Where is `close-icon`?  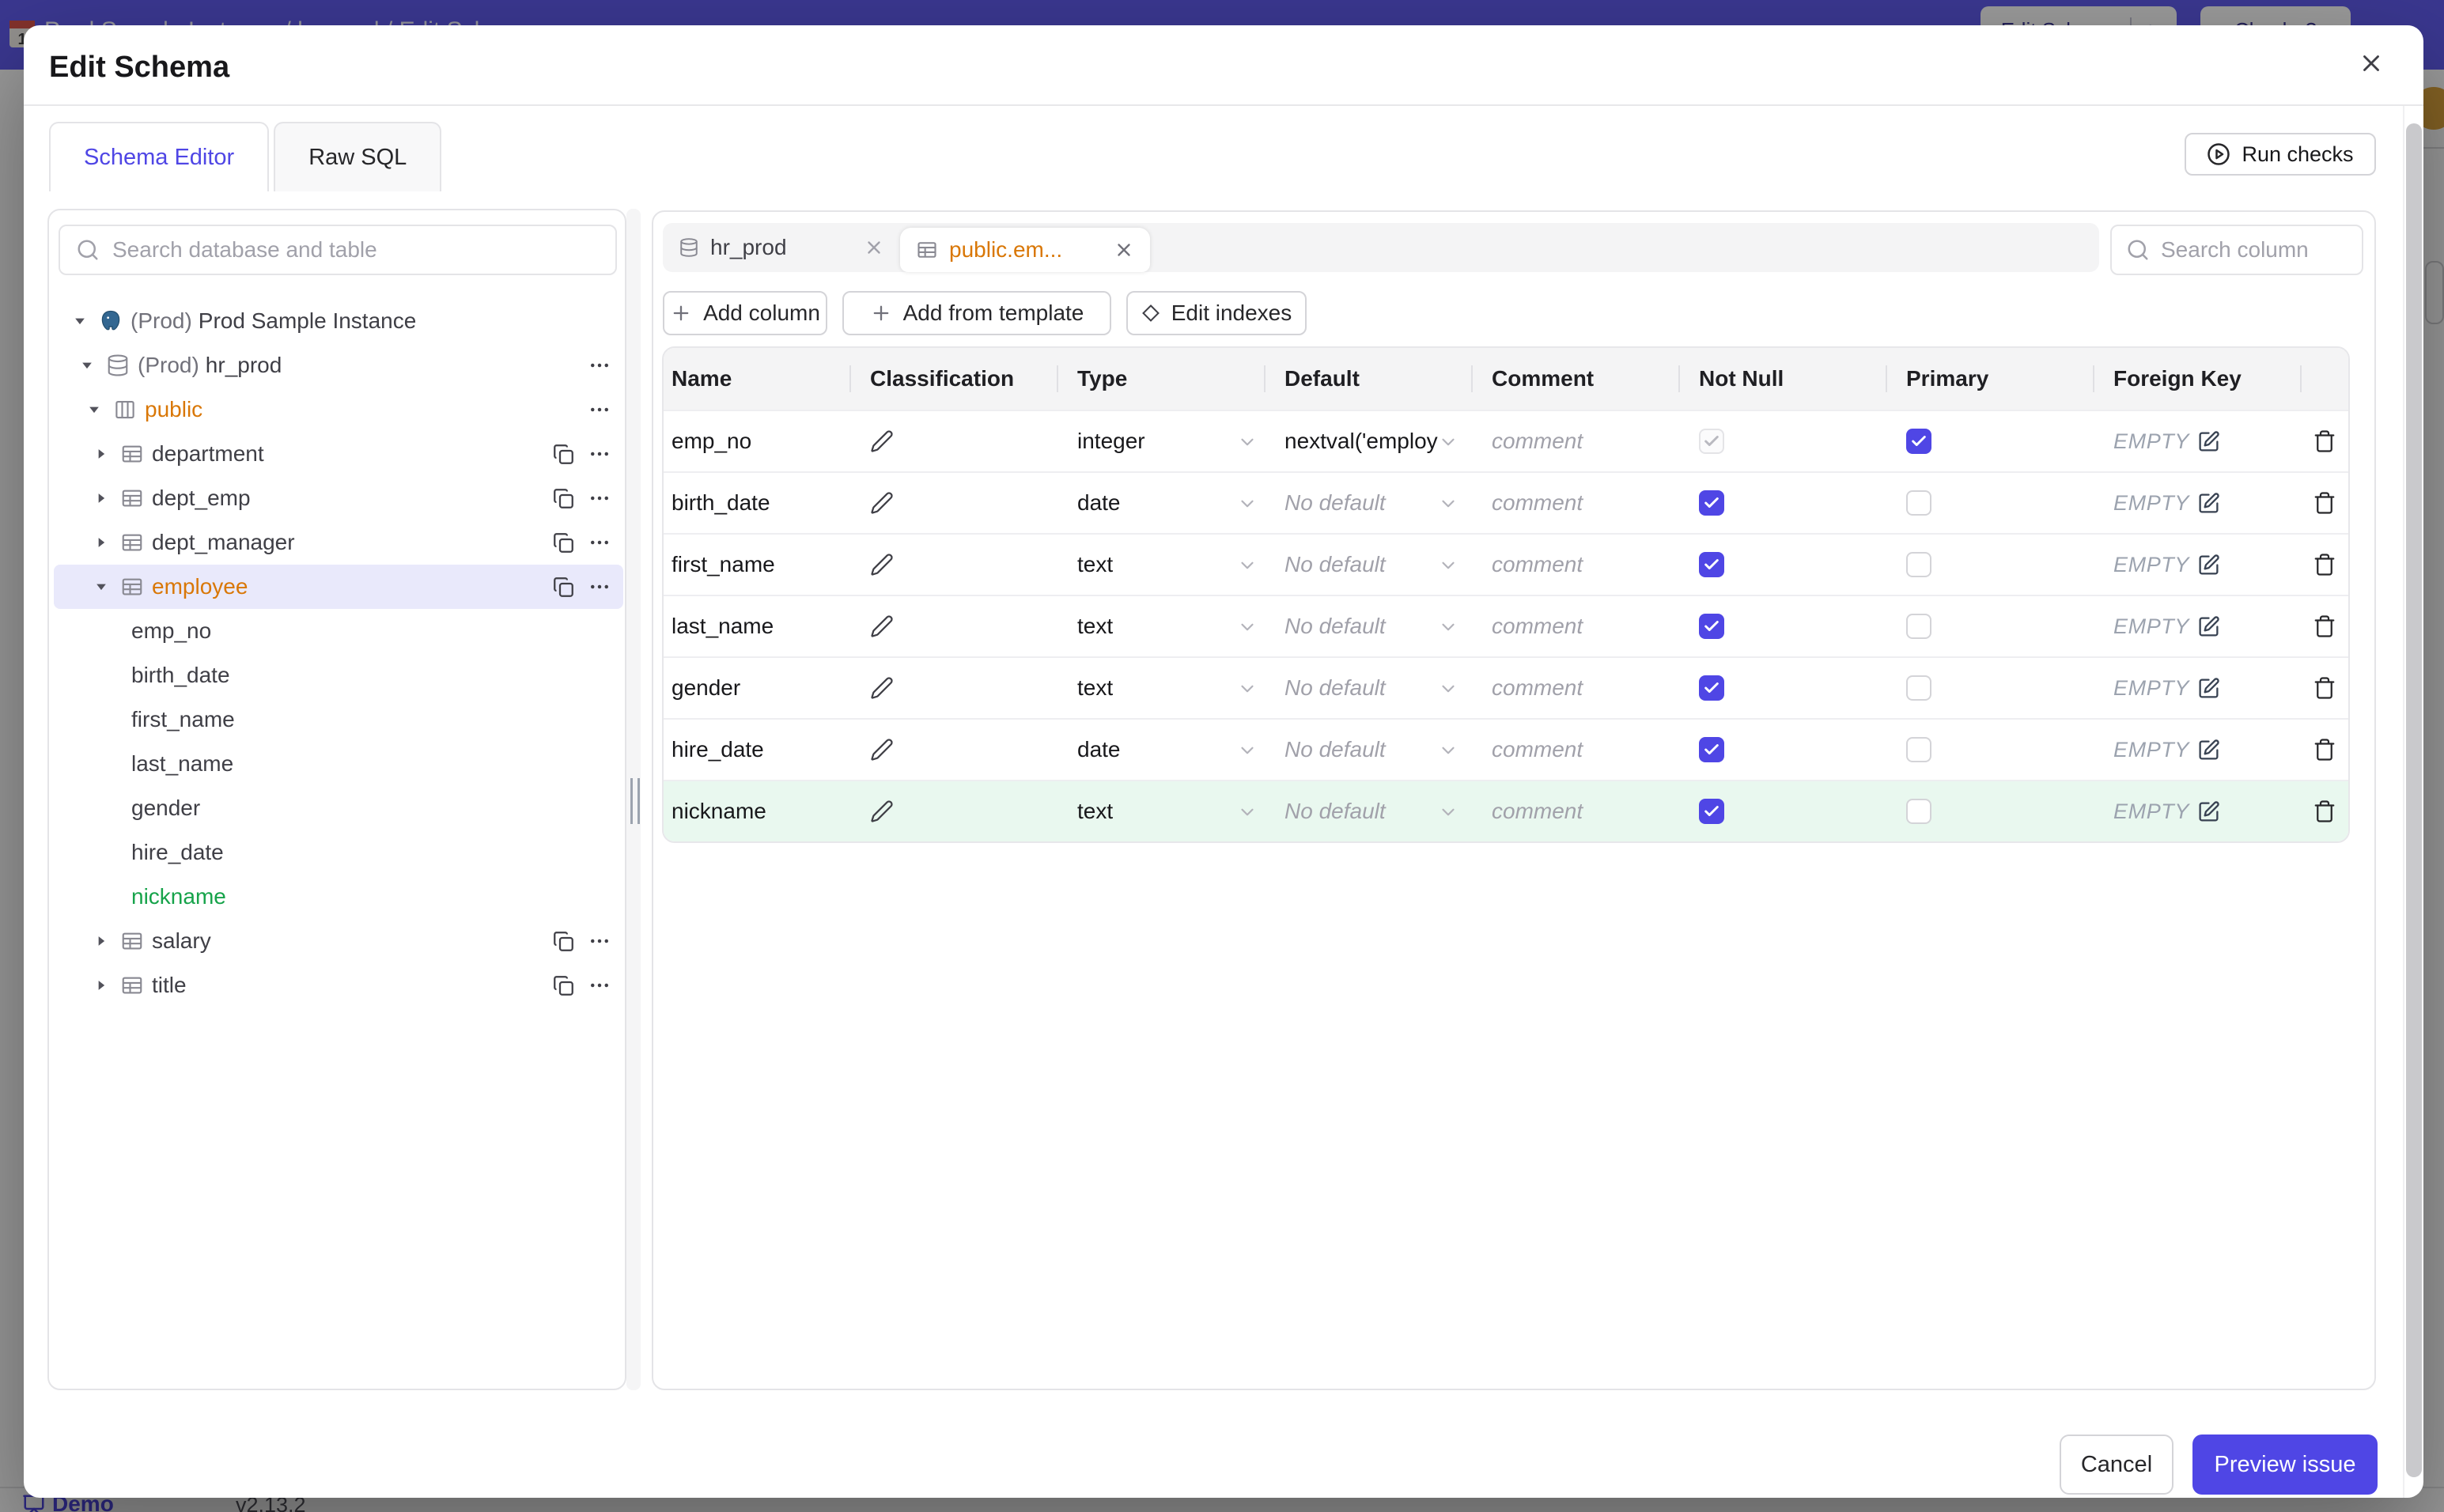 close-icon is located at coordinates (2371, 63).